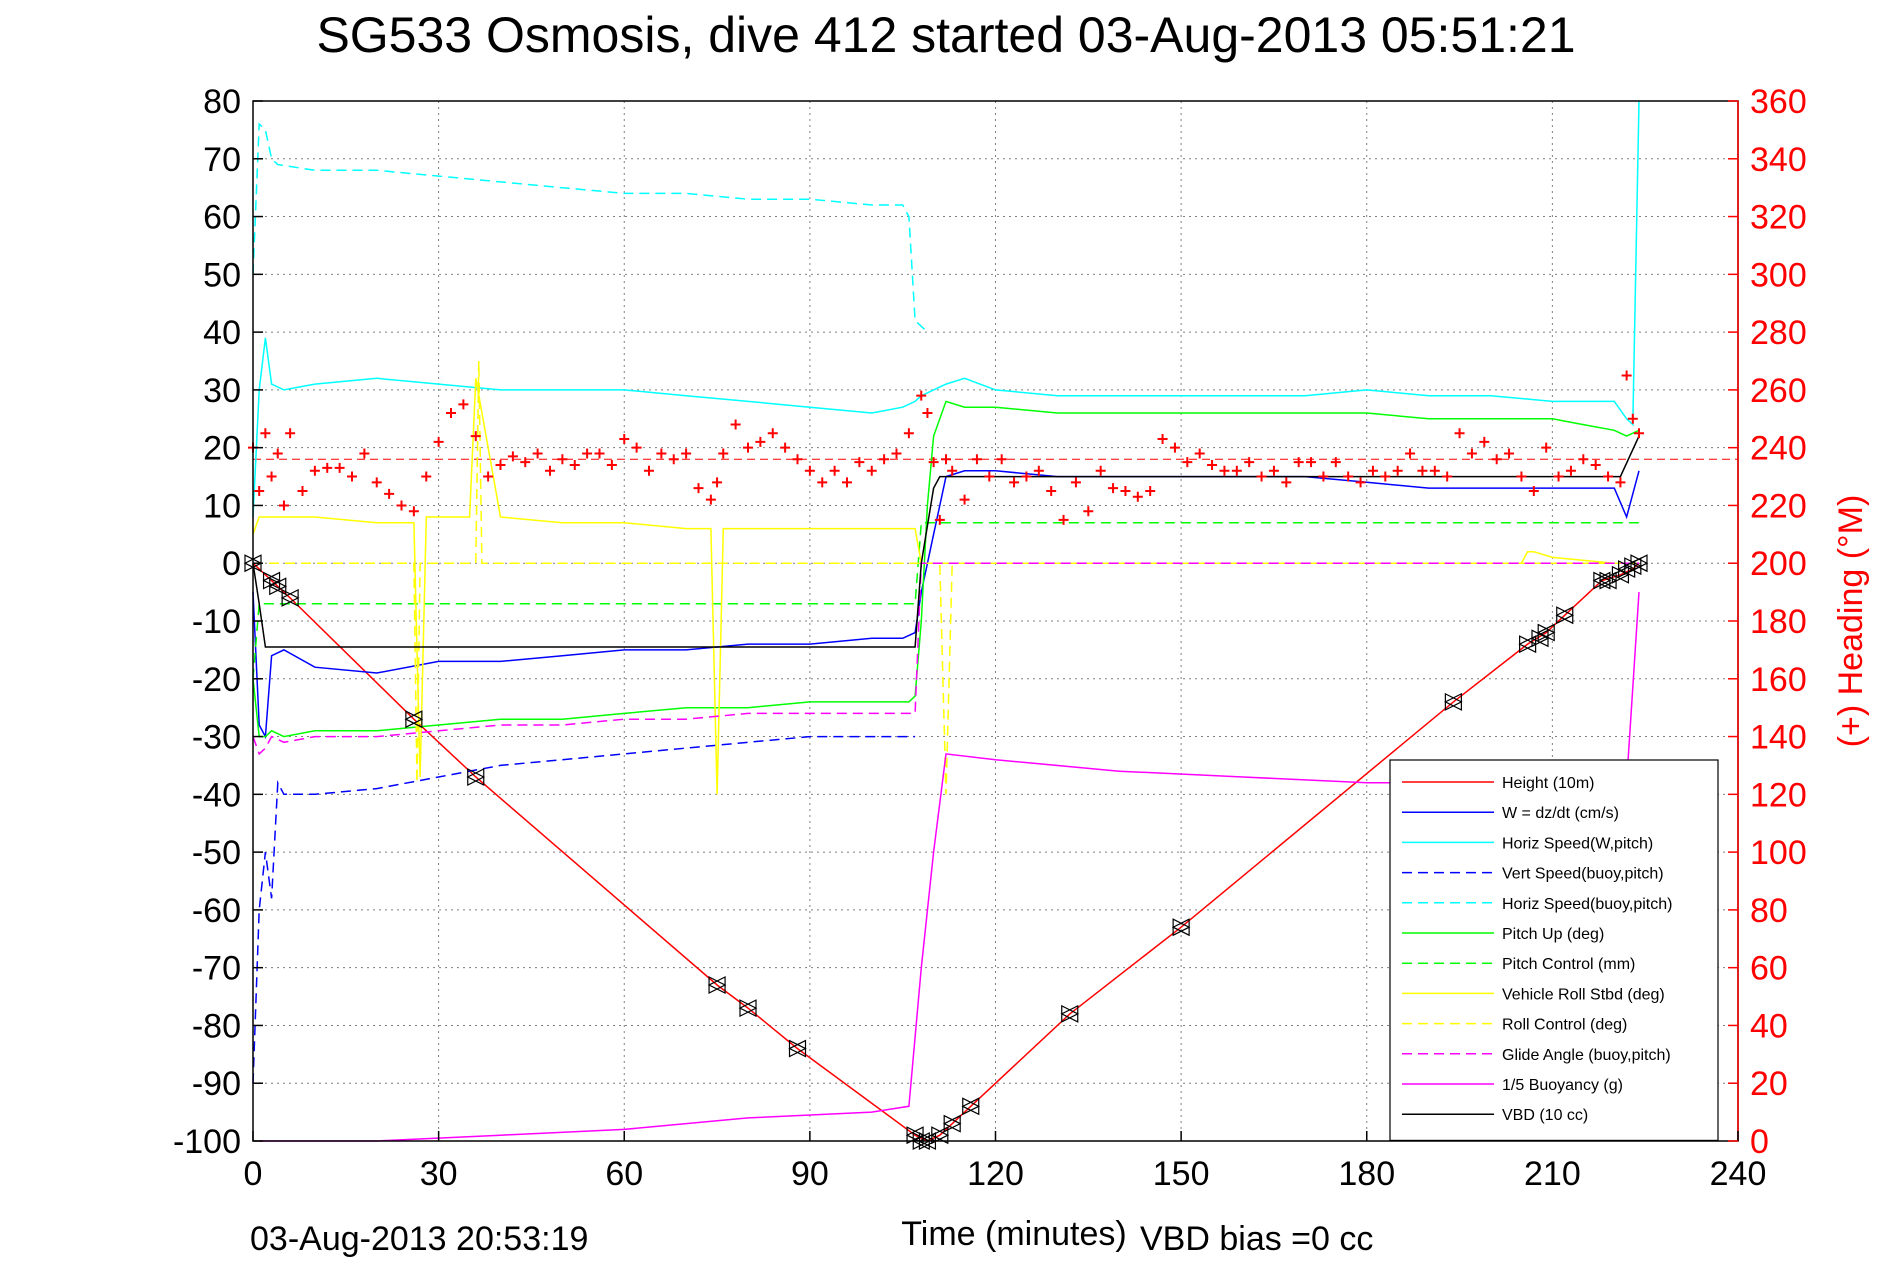  I want to click on y-tick-label: -100, so click(207, 1142).